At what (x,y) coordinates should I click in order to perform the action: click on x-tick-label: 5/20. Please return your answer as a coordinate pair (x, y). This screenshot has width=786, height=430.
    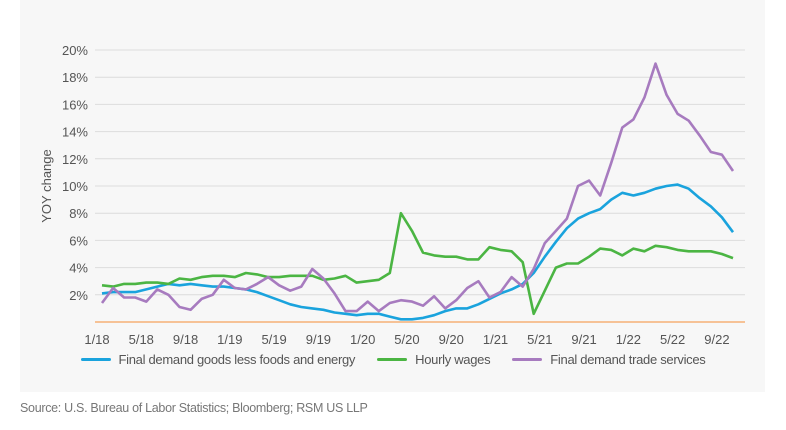
    Looking at the image, I should click on (406, 339).